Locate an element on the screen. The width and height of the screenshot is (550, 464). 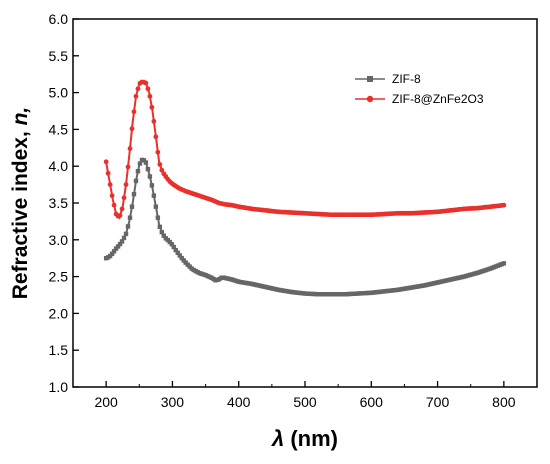
x-tick-label: 800 is located at coordinates (504, 402).